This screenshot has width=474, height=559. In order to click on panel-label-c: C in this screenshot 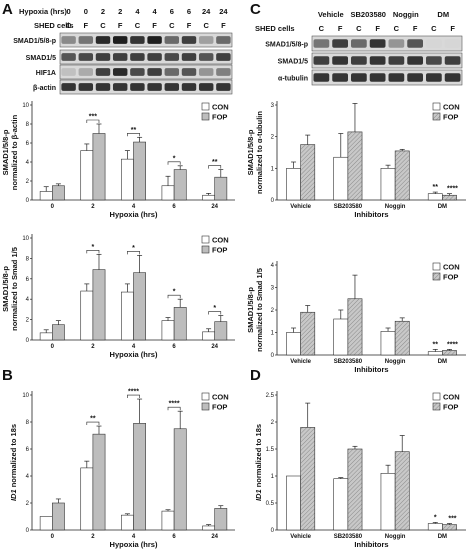, I will do `click(255, 9)`.